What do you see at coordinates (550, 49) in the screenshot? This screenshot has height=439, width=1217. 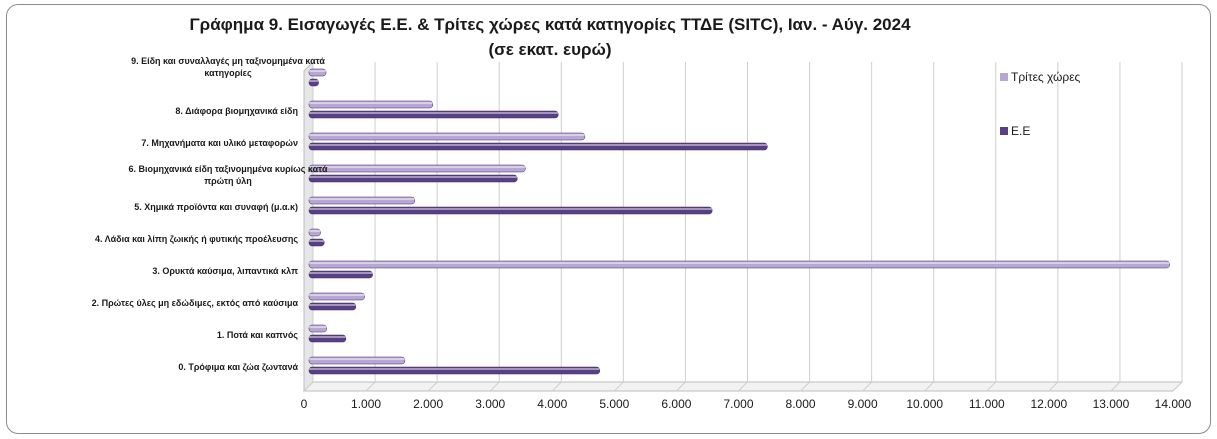 I see `chart-subtitle: (σε εκατ. ευρώ)` at bounding box center [550, 49].